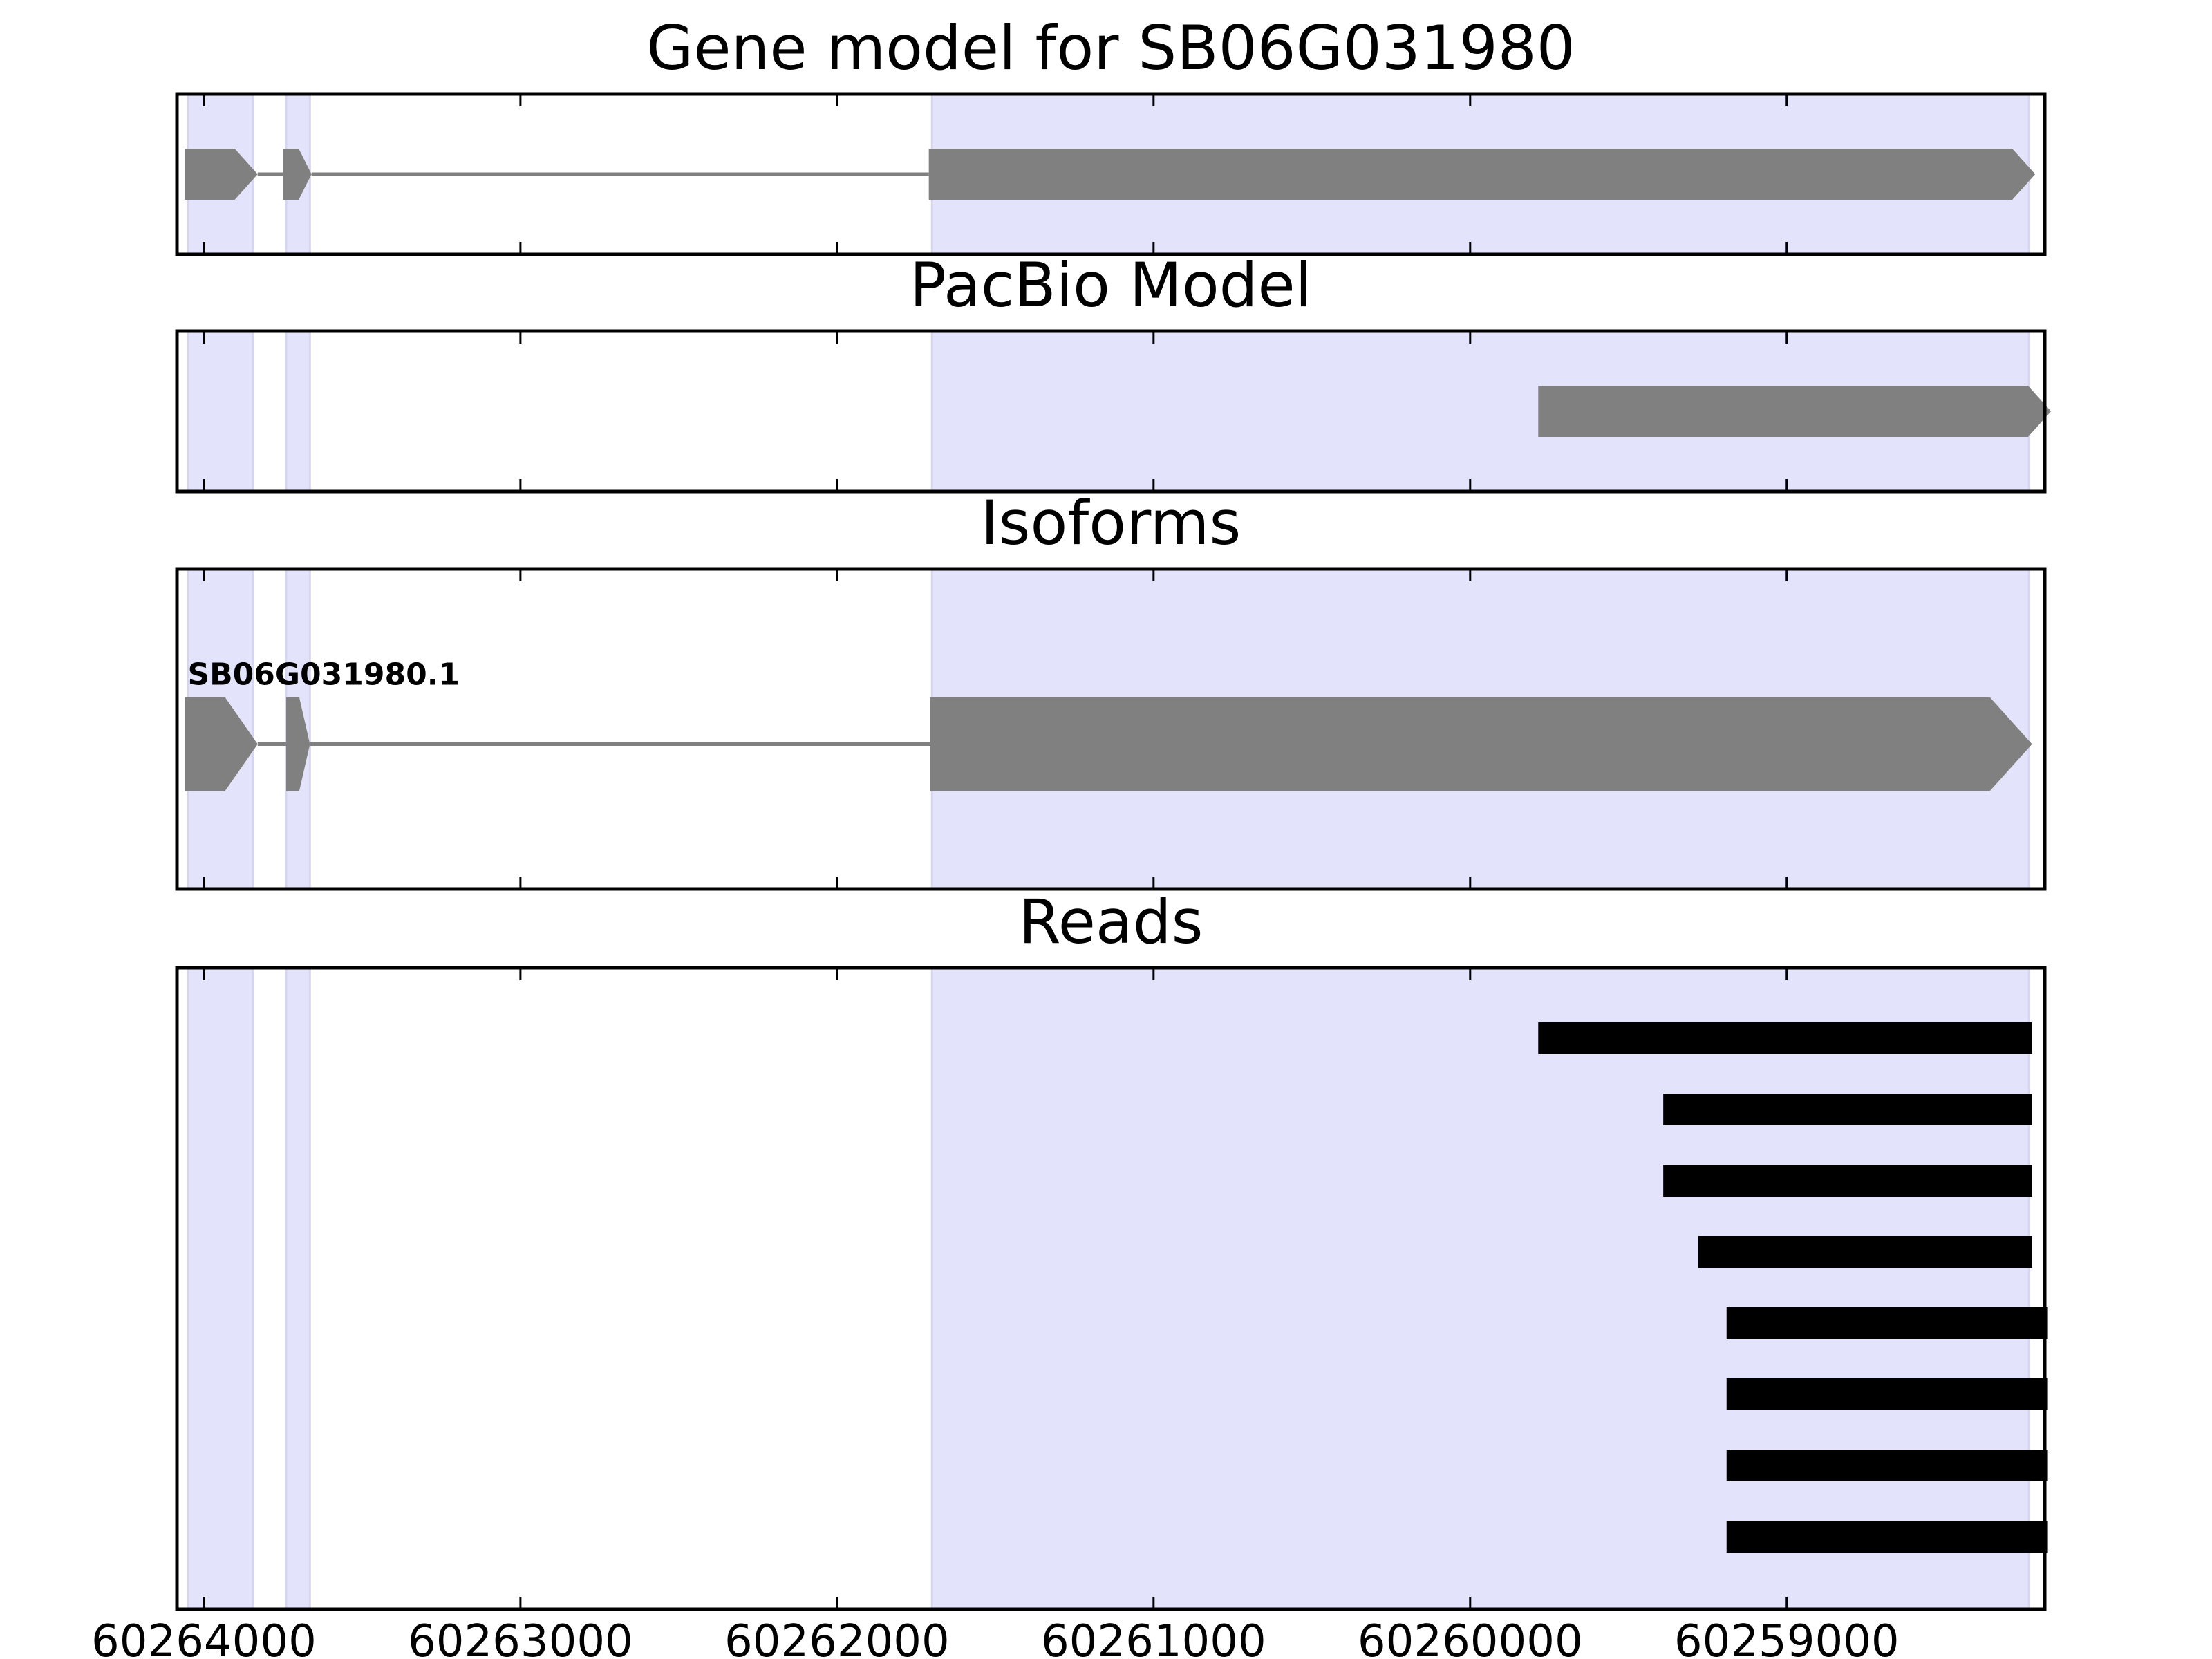 The width and height of the screenshot is (2212, 1659). Describe the element at coordinates (1111, 922) in the screenshot. I see `panel-title: Reads` at that location.